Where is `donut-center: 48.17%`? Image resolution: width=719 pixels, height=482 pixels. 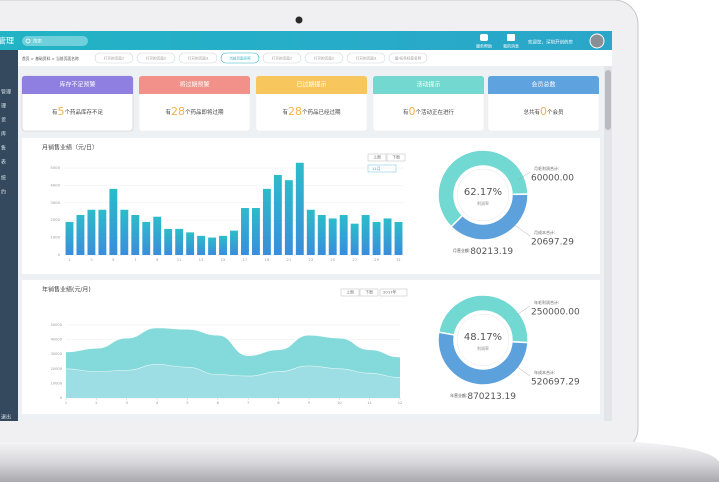 donut-center: 48.17% is located at coordinates (483, 337).